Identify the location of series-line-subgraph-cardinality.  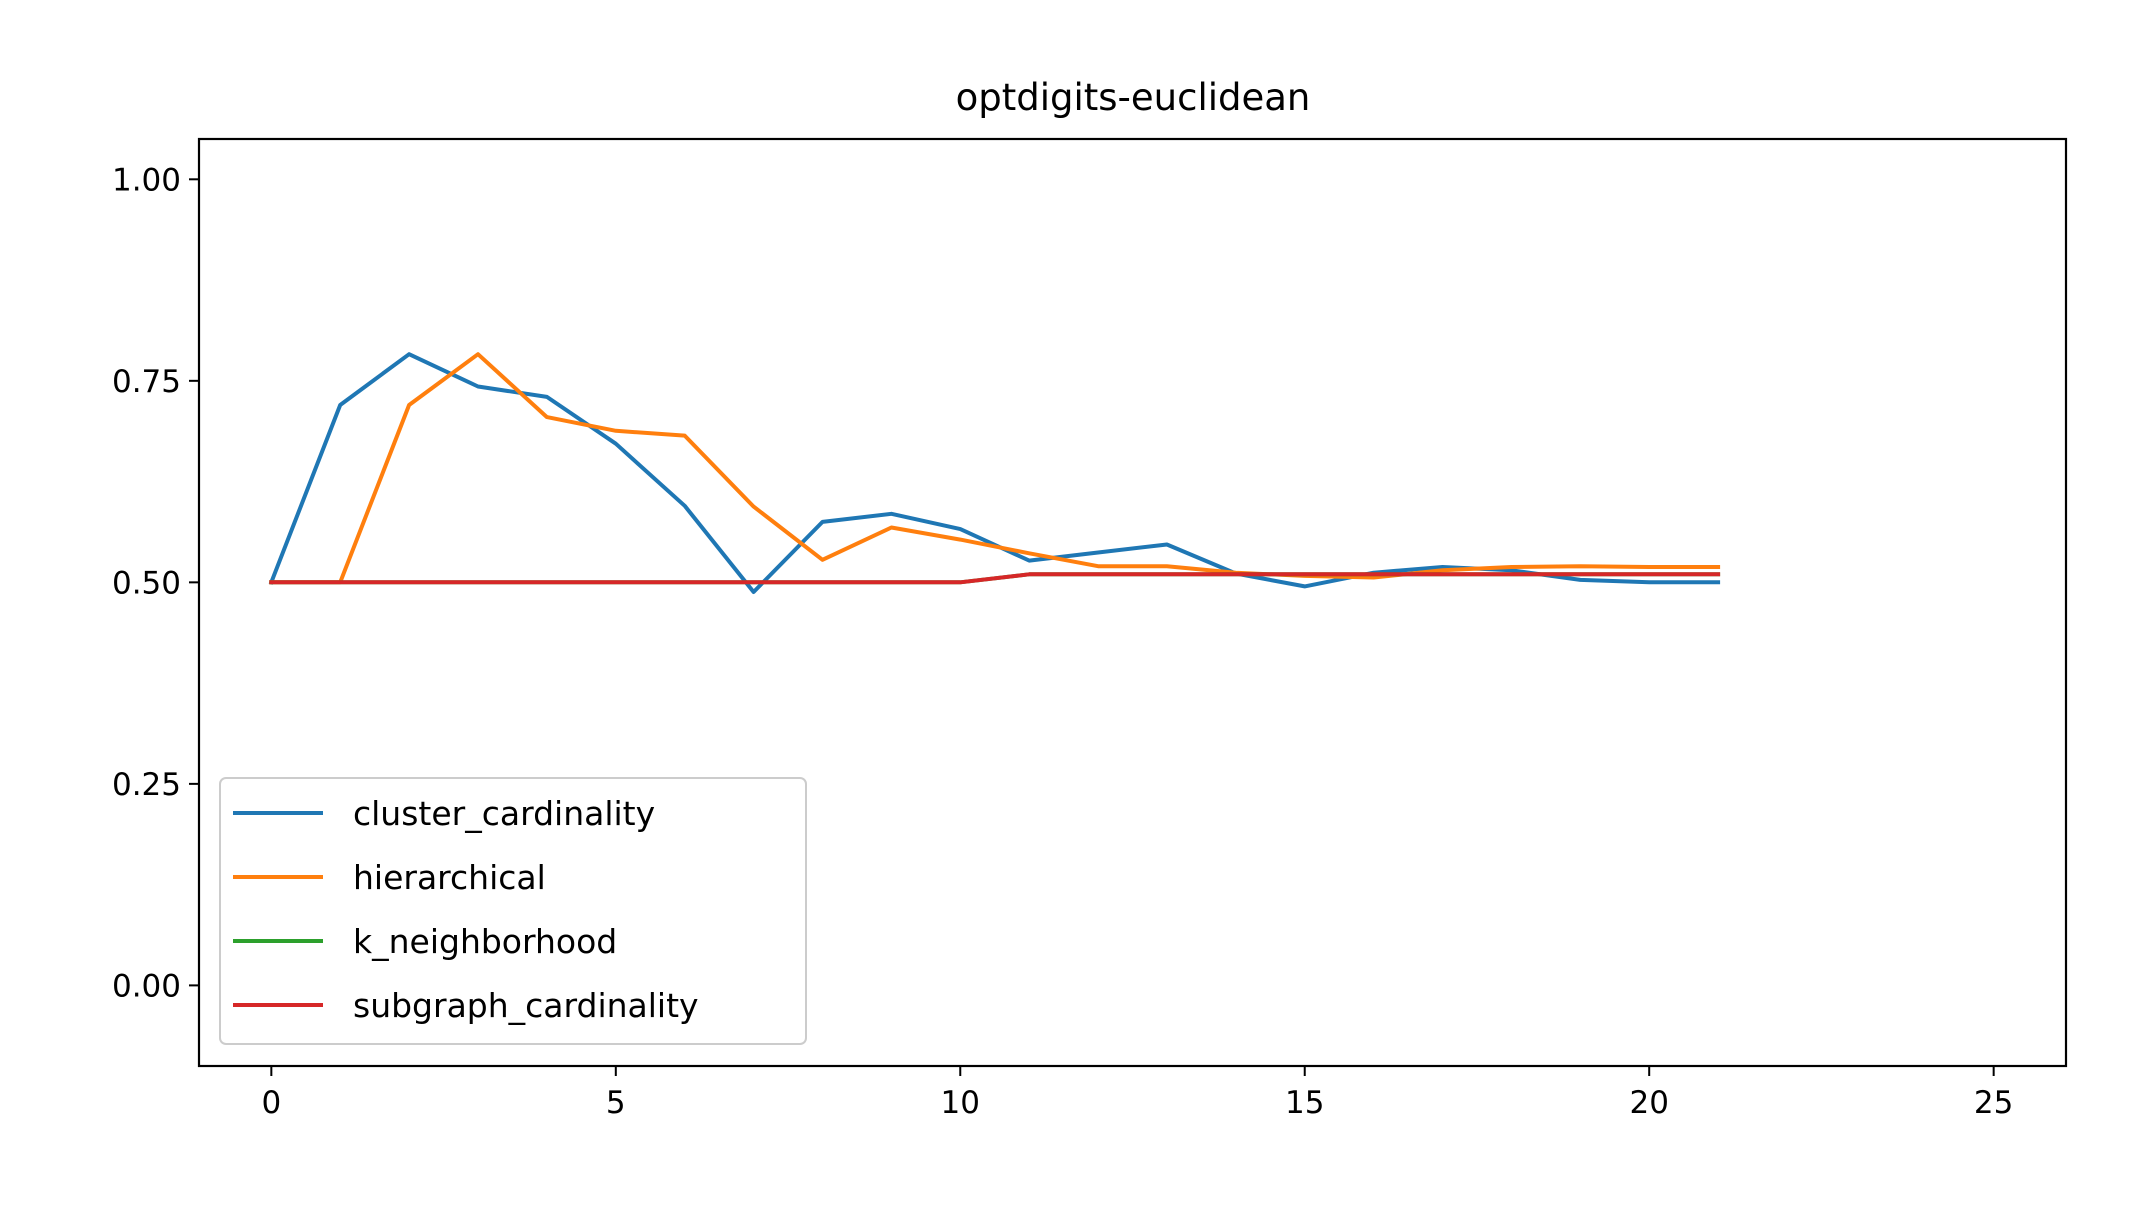
(995, 578).